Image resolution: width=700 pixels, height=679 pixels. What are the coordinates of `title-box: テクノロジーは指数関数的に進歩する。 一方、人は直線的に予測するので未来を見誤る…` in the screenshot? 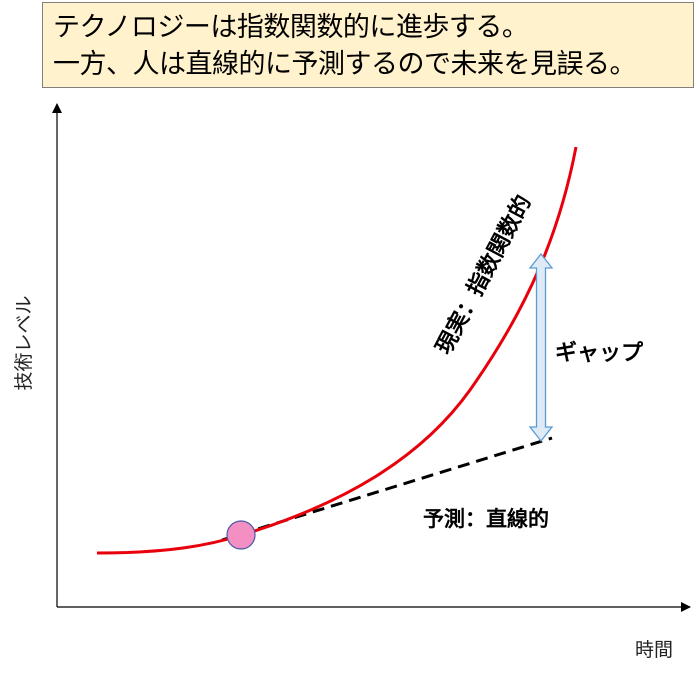 It's located at (368, 45).